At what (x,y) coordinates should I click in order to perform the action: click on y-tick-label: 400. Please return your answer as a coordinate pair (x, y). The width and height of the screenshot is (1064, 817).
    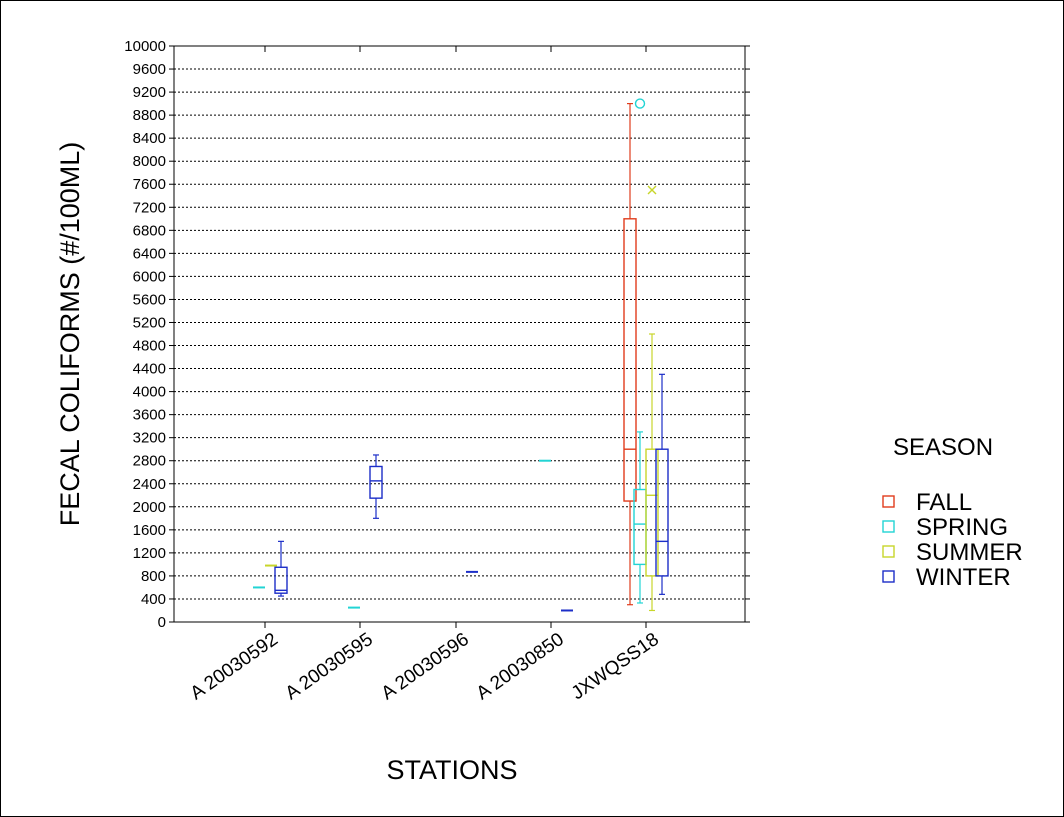
    Looking at the image, I should click on (153, 599).